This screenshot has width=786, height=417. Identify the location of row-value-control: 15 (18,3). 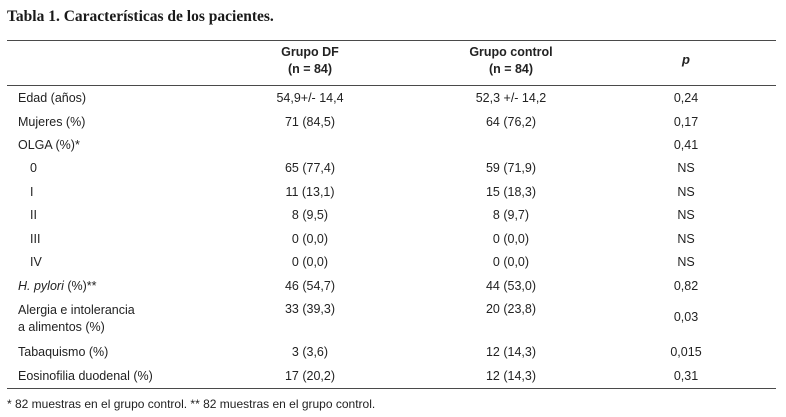
(511, 192).